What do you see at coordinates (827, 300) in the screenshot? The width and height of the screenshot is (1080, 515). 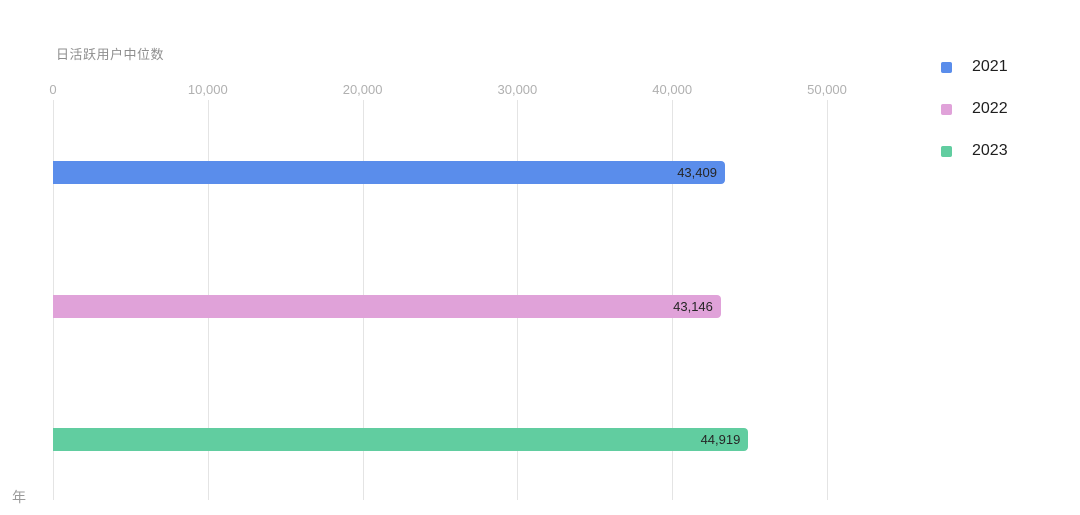 I see `gridline` at bounding box center [827, 300].